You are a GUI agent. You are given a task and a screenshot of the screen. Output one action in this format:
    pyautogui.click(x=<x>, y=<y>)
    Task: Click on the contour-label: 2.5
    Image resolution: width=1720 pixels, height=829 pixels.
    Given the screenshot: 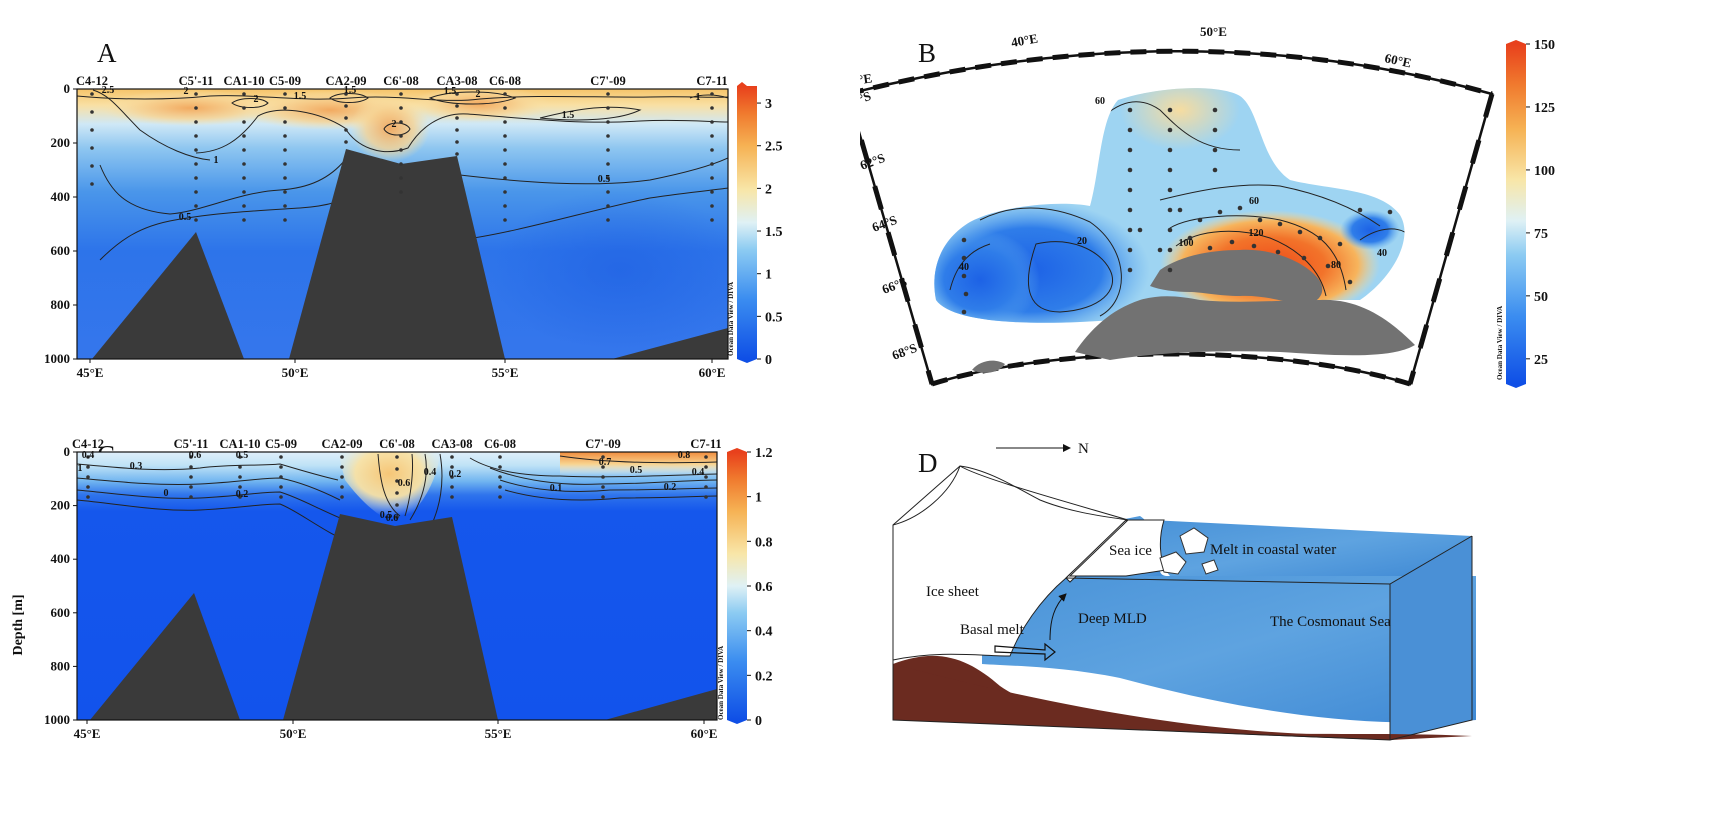 What is the action you would take?
    pyautogui.click(x=108, y=90)
    